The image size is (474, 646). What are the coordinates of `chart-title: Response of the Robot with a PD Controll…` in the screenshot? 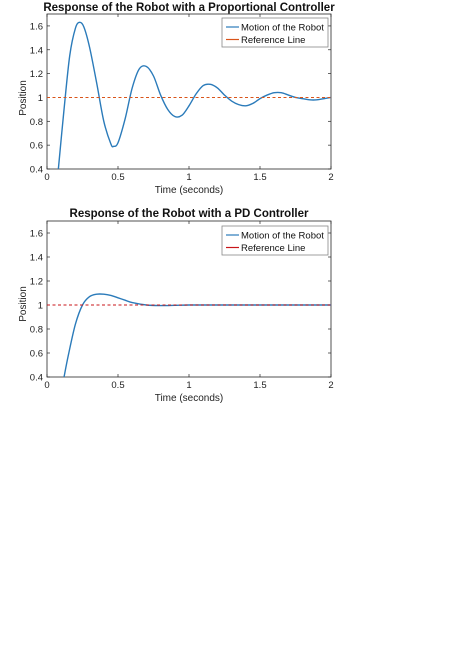 It's located at (189, 214).